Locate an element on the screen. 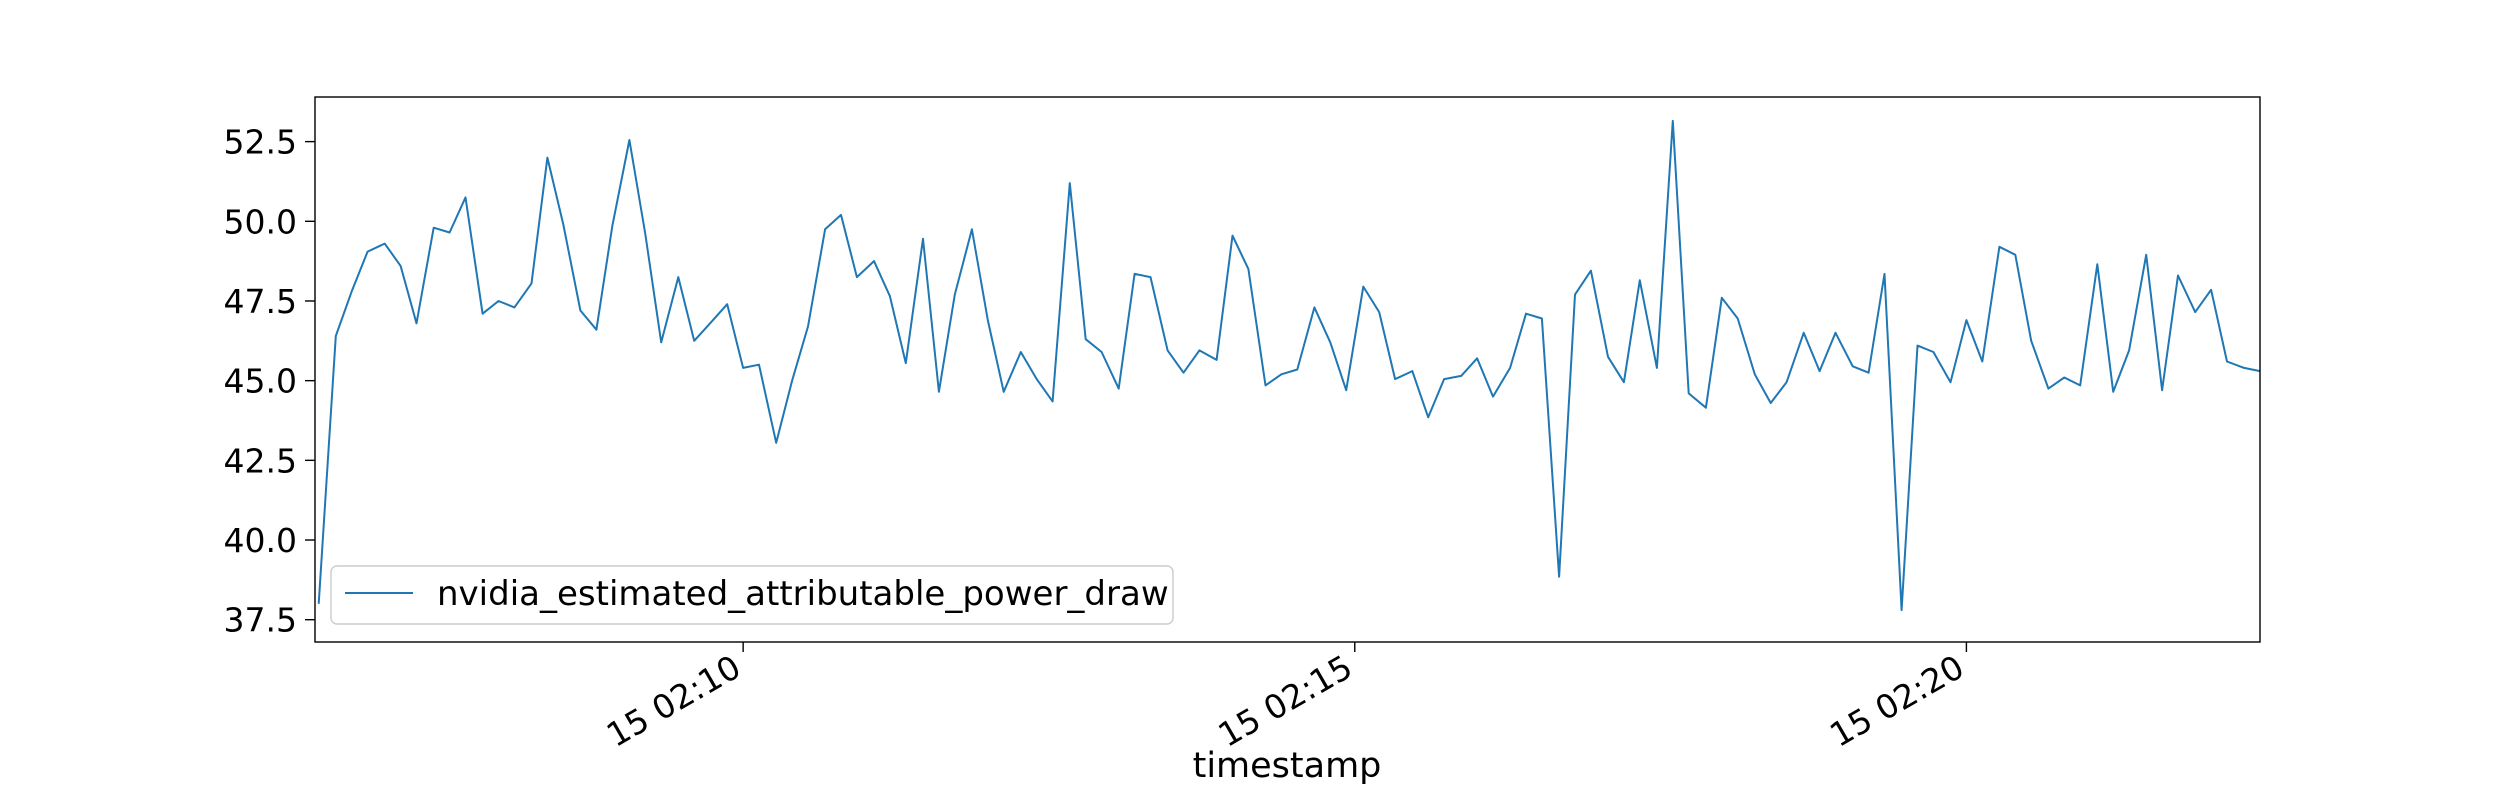 This screenshot has width=2500, height=804. y-tick-label: 42.5 is located at coordinates (260, 460).